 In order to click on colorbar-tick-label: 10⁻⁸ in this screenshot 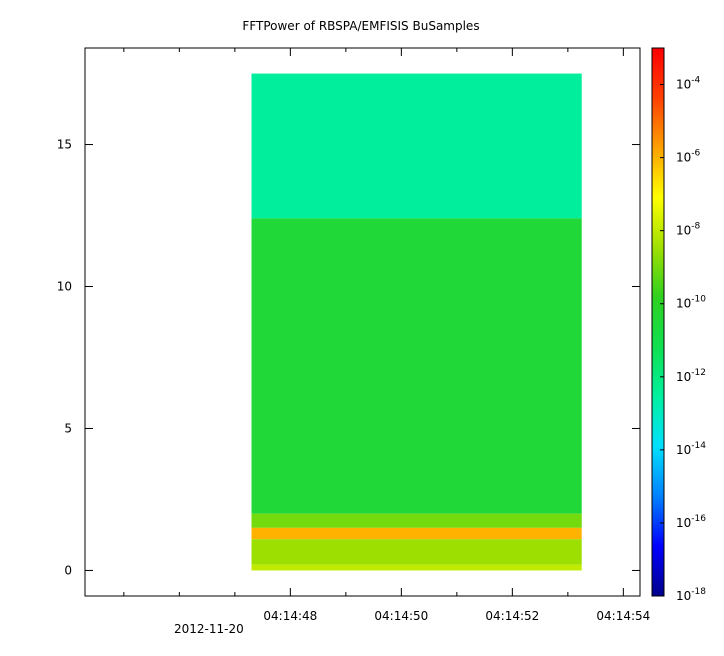, I will do `click(688, 230)`.